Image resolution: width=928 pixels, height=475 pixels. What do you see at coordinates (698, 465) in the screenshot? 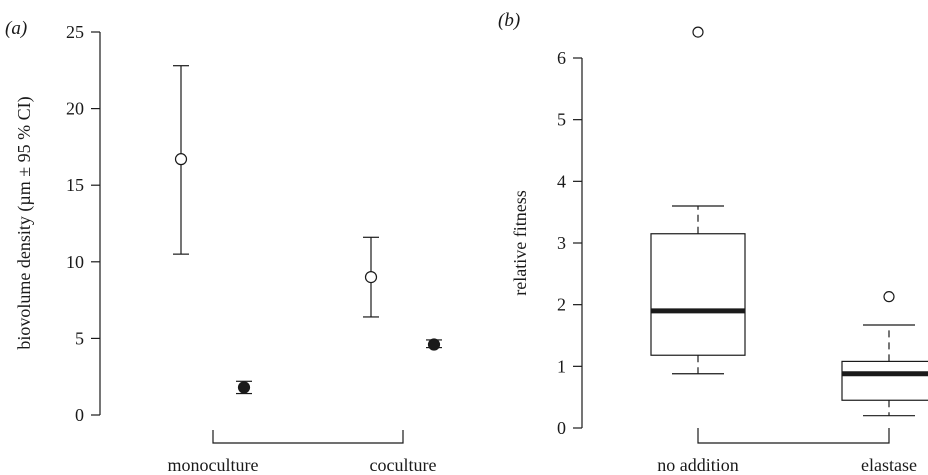
I see `x-label-no-addition: no addition` at bounding box center [698, 465].